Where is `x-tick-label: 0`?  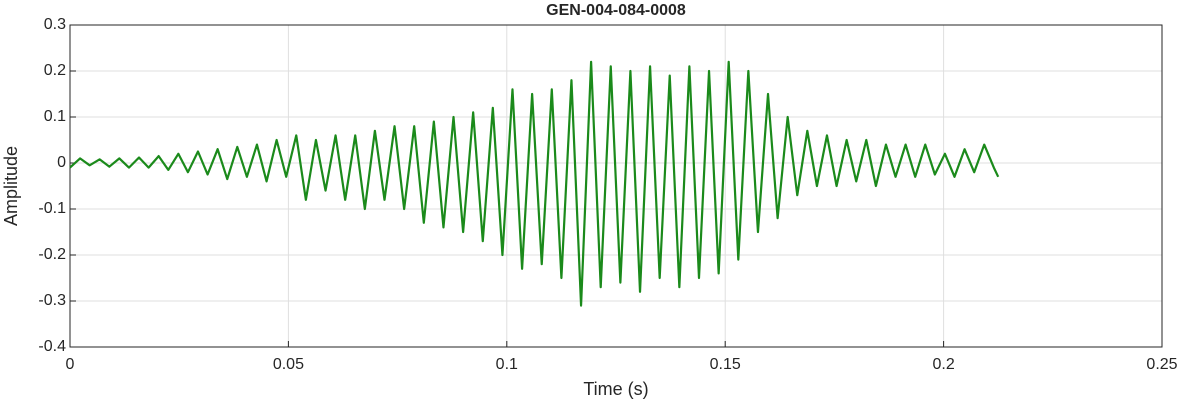
x-tick-label: 0 is located at coordinates (70, 364).